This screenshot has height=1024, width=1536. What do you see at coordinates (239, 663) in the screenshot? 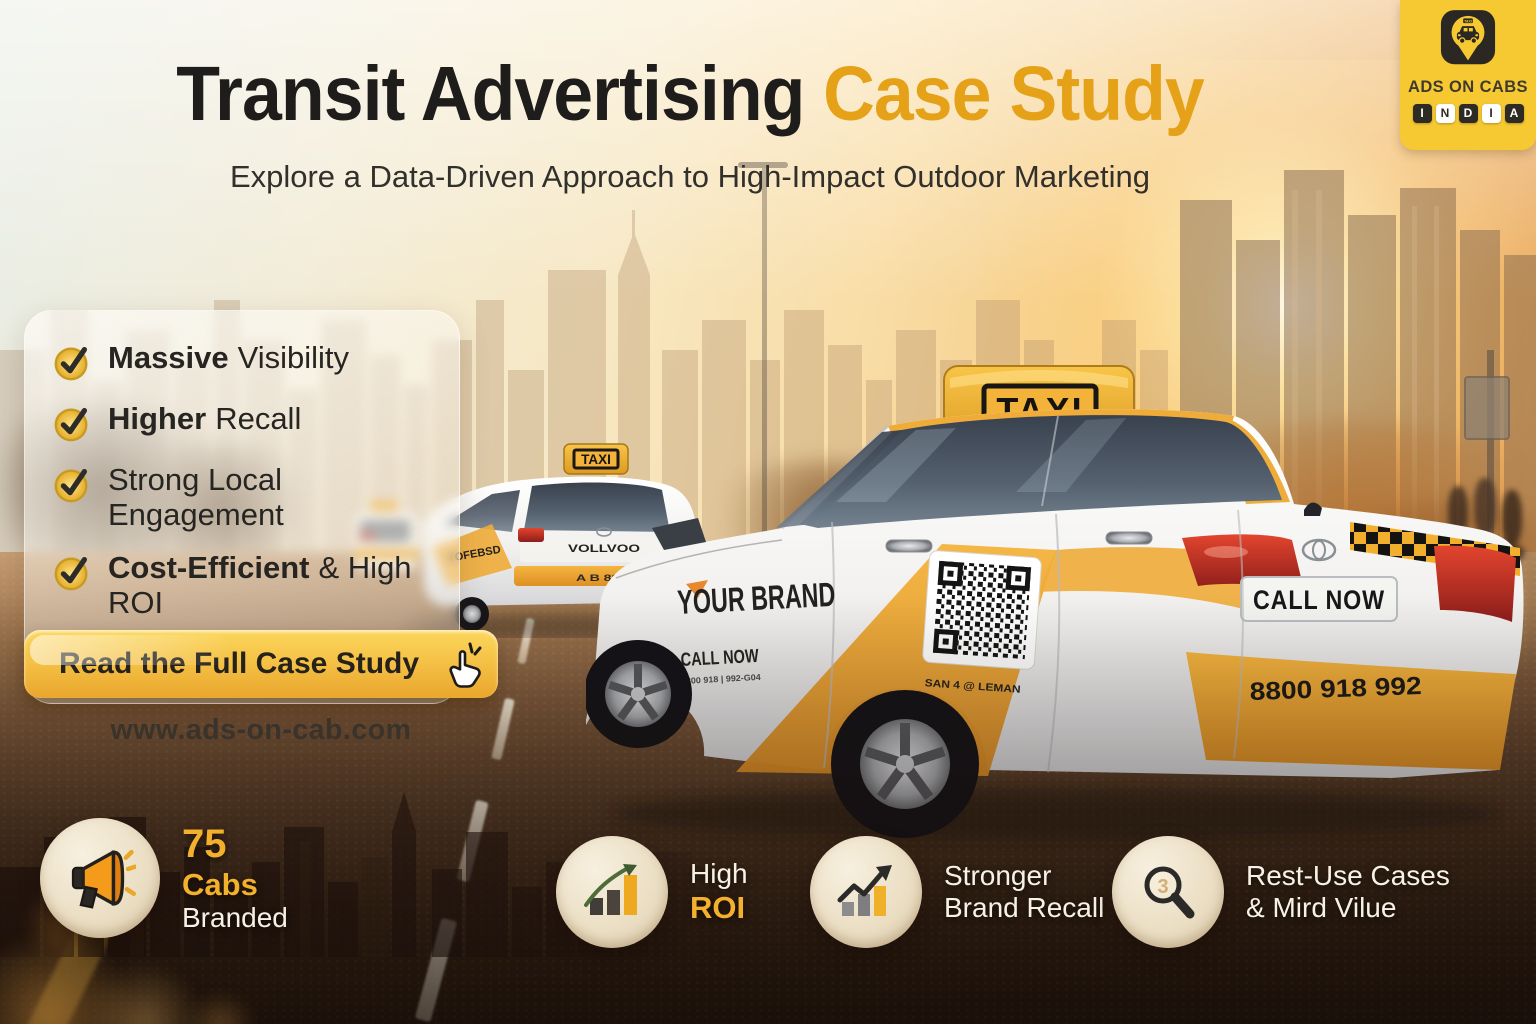
I see `cta-label: Read the Full Case Study` at bounding box center [239, 663].